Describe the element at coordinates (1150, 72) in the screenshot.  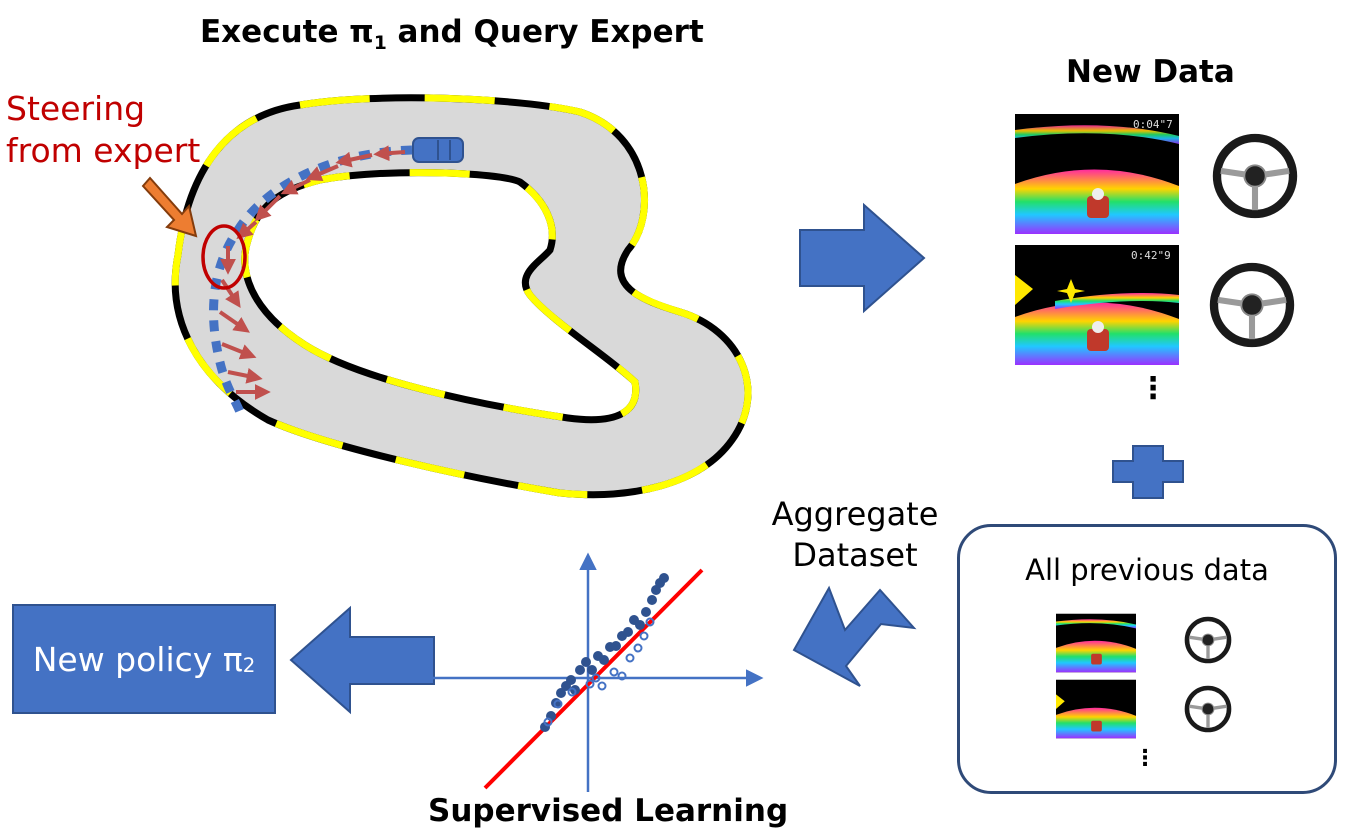
I see `new-data-title: New Data` at that location.